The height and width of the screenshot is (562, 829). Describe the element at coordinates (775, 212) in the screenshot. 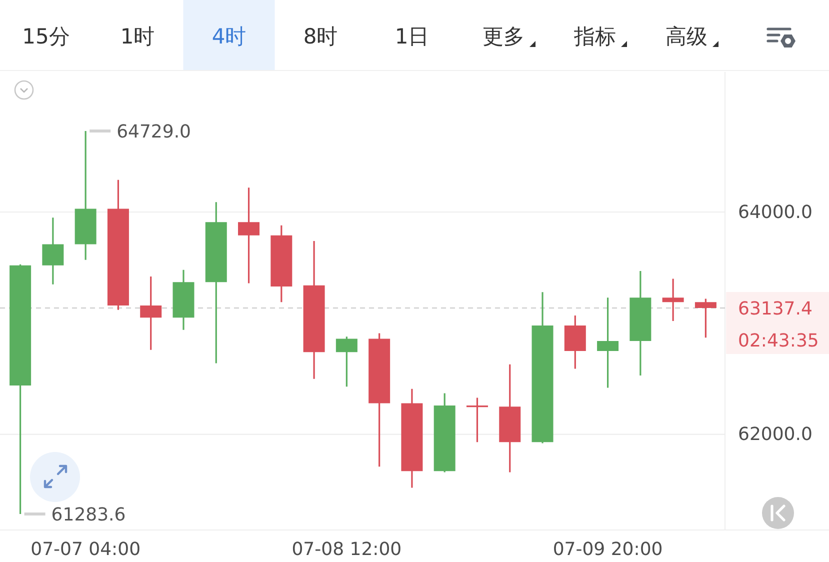

I see `y-tick-label: 64000.0` at that location.